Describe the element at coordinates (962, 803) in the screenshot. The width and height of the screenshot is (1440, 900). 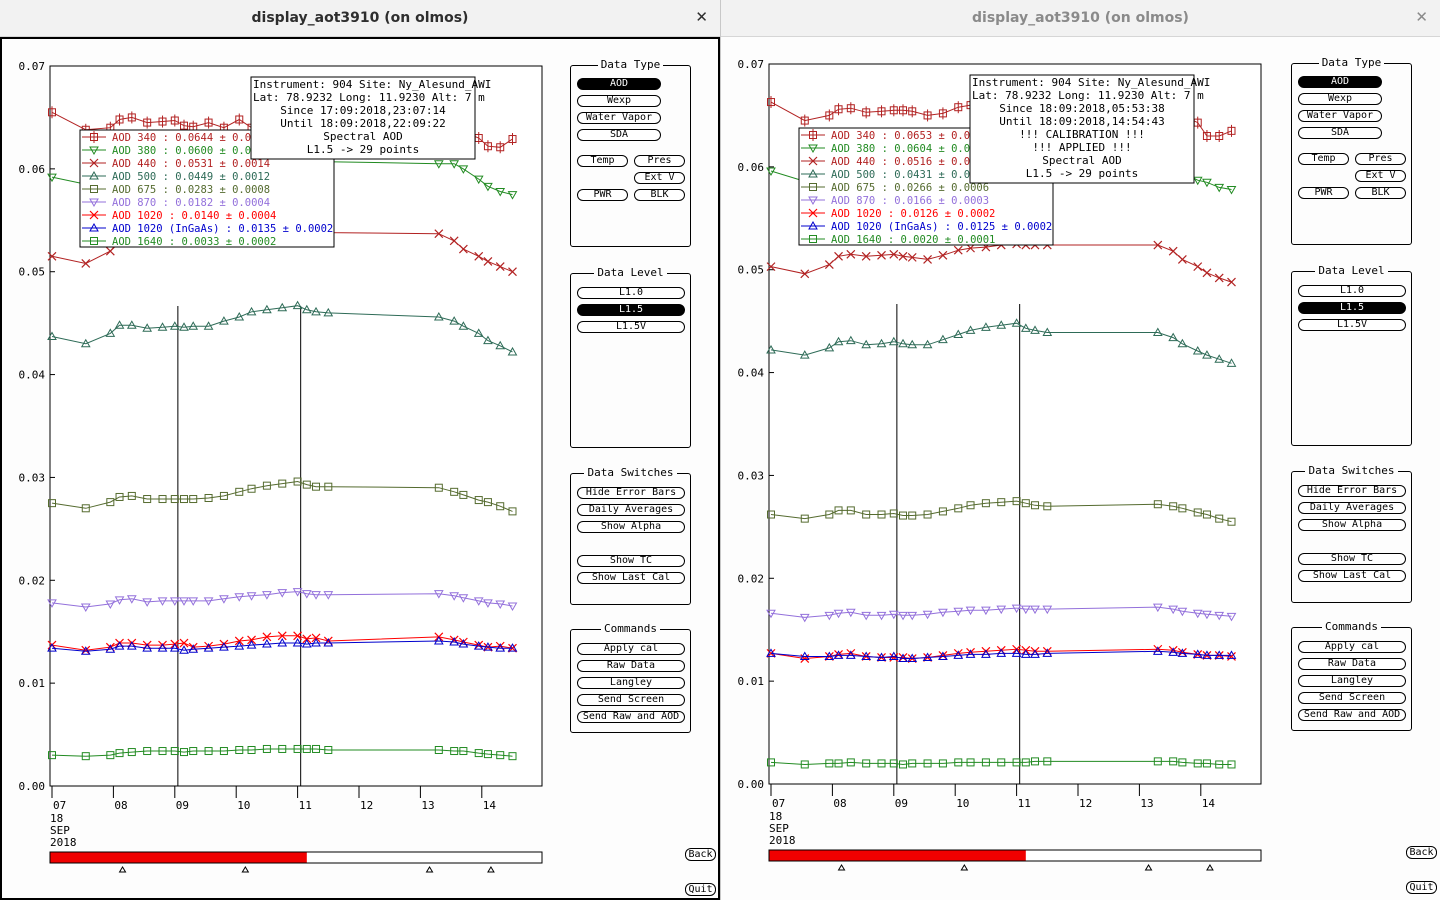
I see `x-tick-label: 10` at that location.